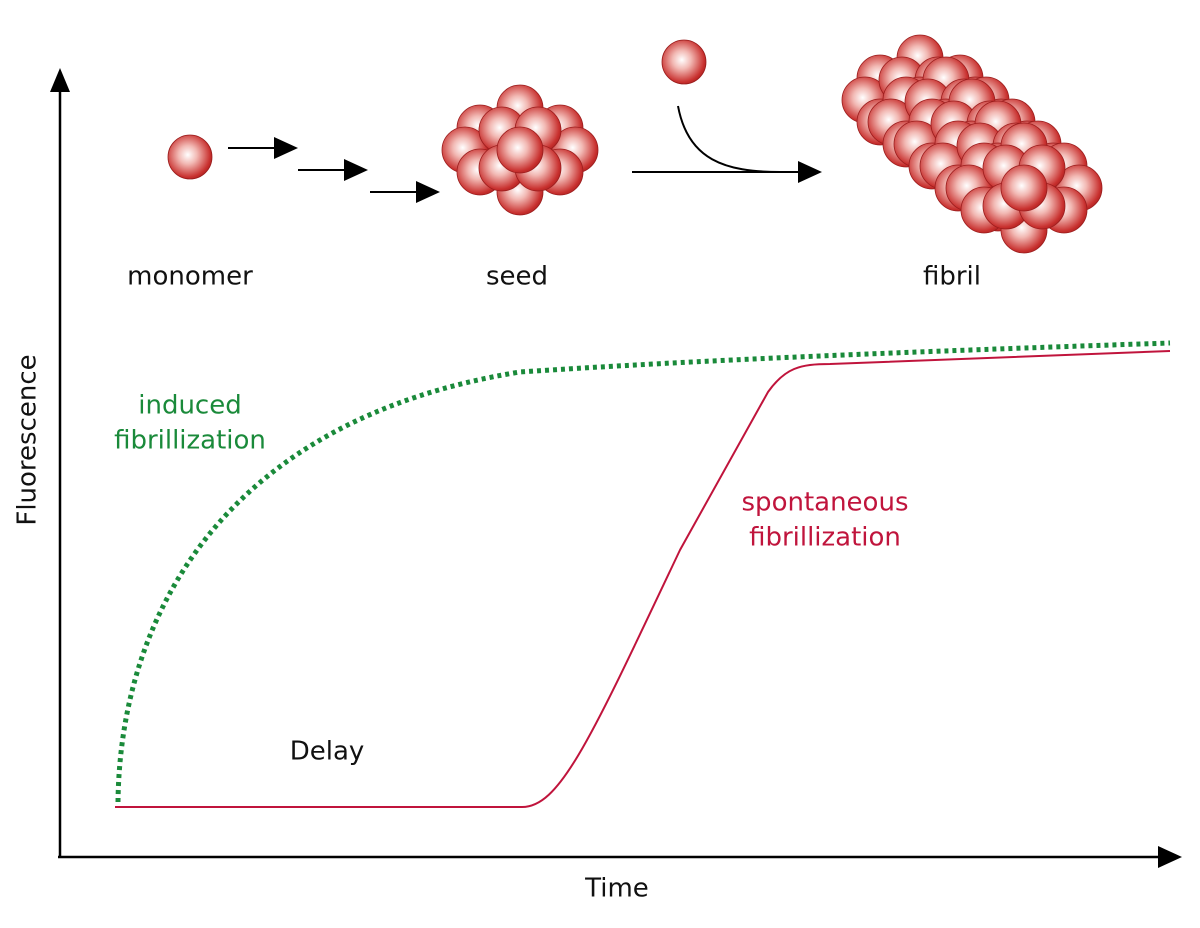  Describe the element at coordinates (327, 752) in the screenshot. I see `annotation: Delay` at that location.